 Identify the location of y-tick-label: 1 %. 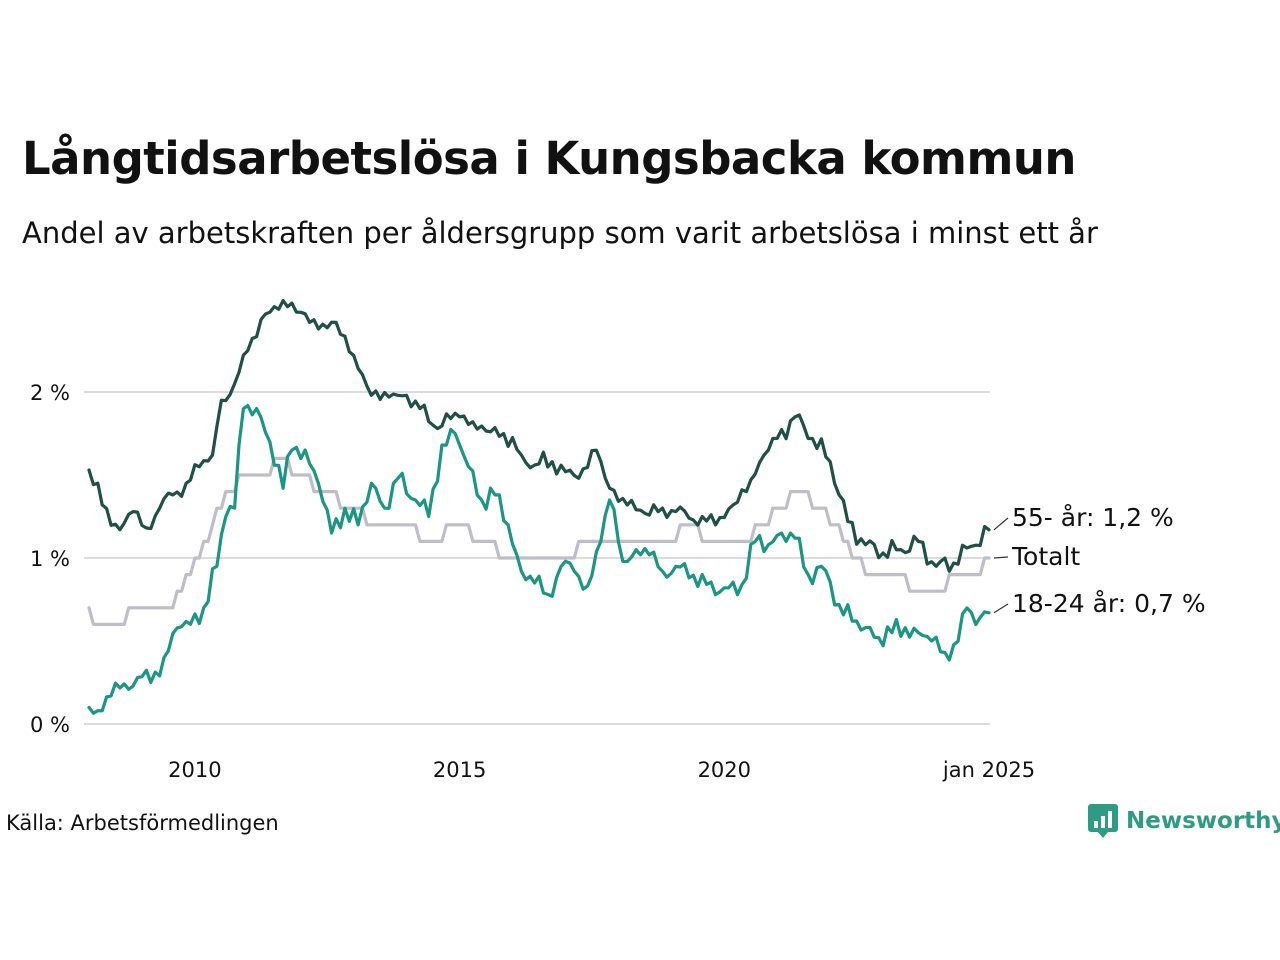
(50, 559).